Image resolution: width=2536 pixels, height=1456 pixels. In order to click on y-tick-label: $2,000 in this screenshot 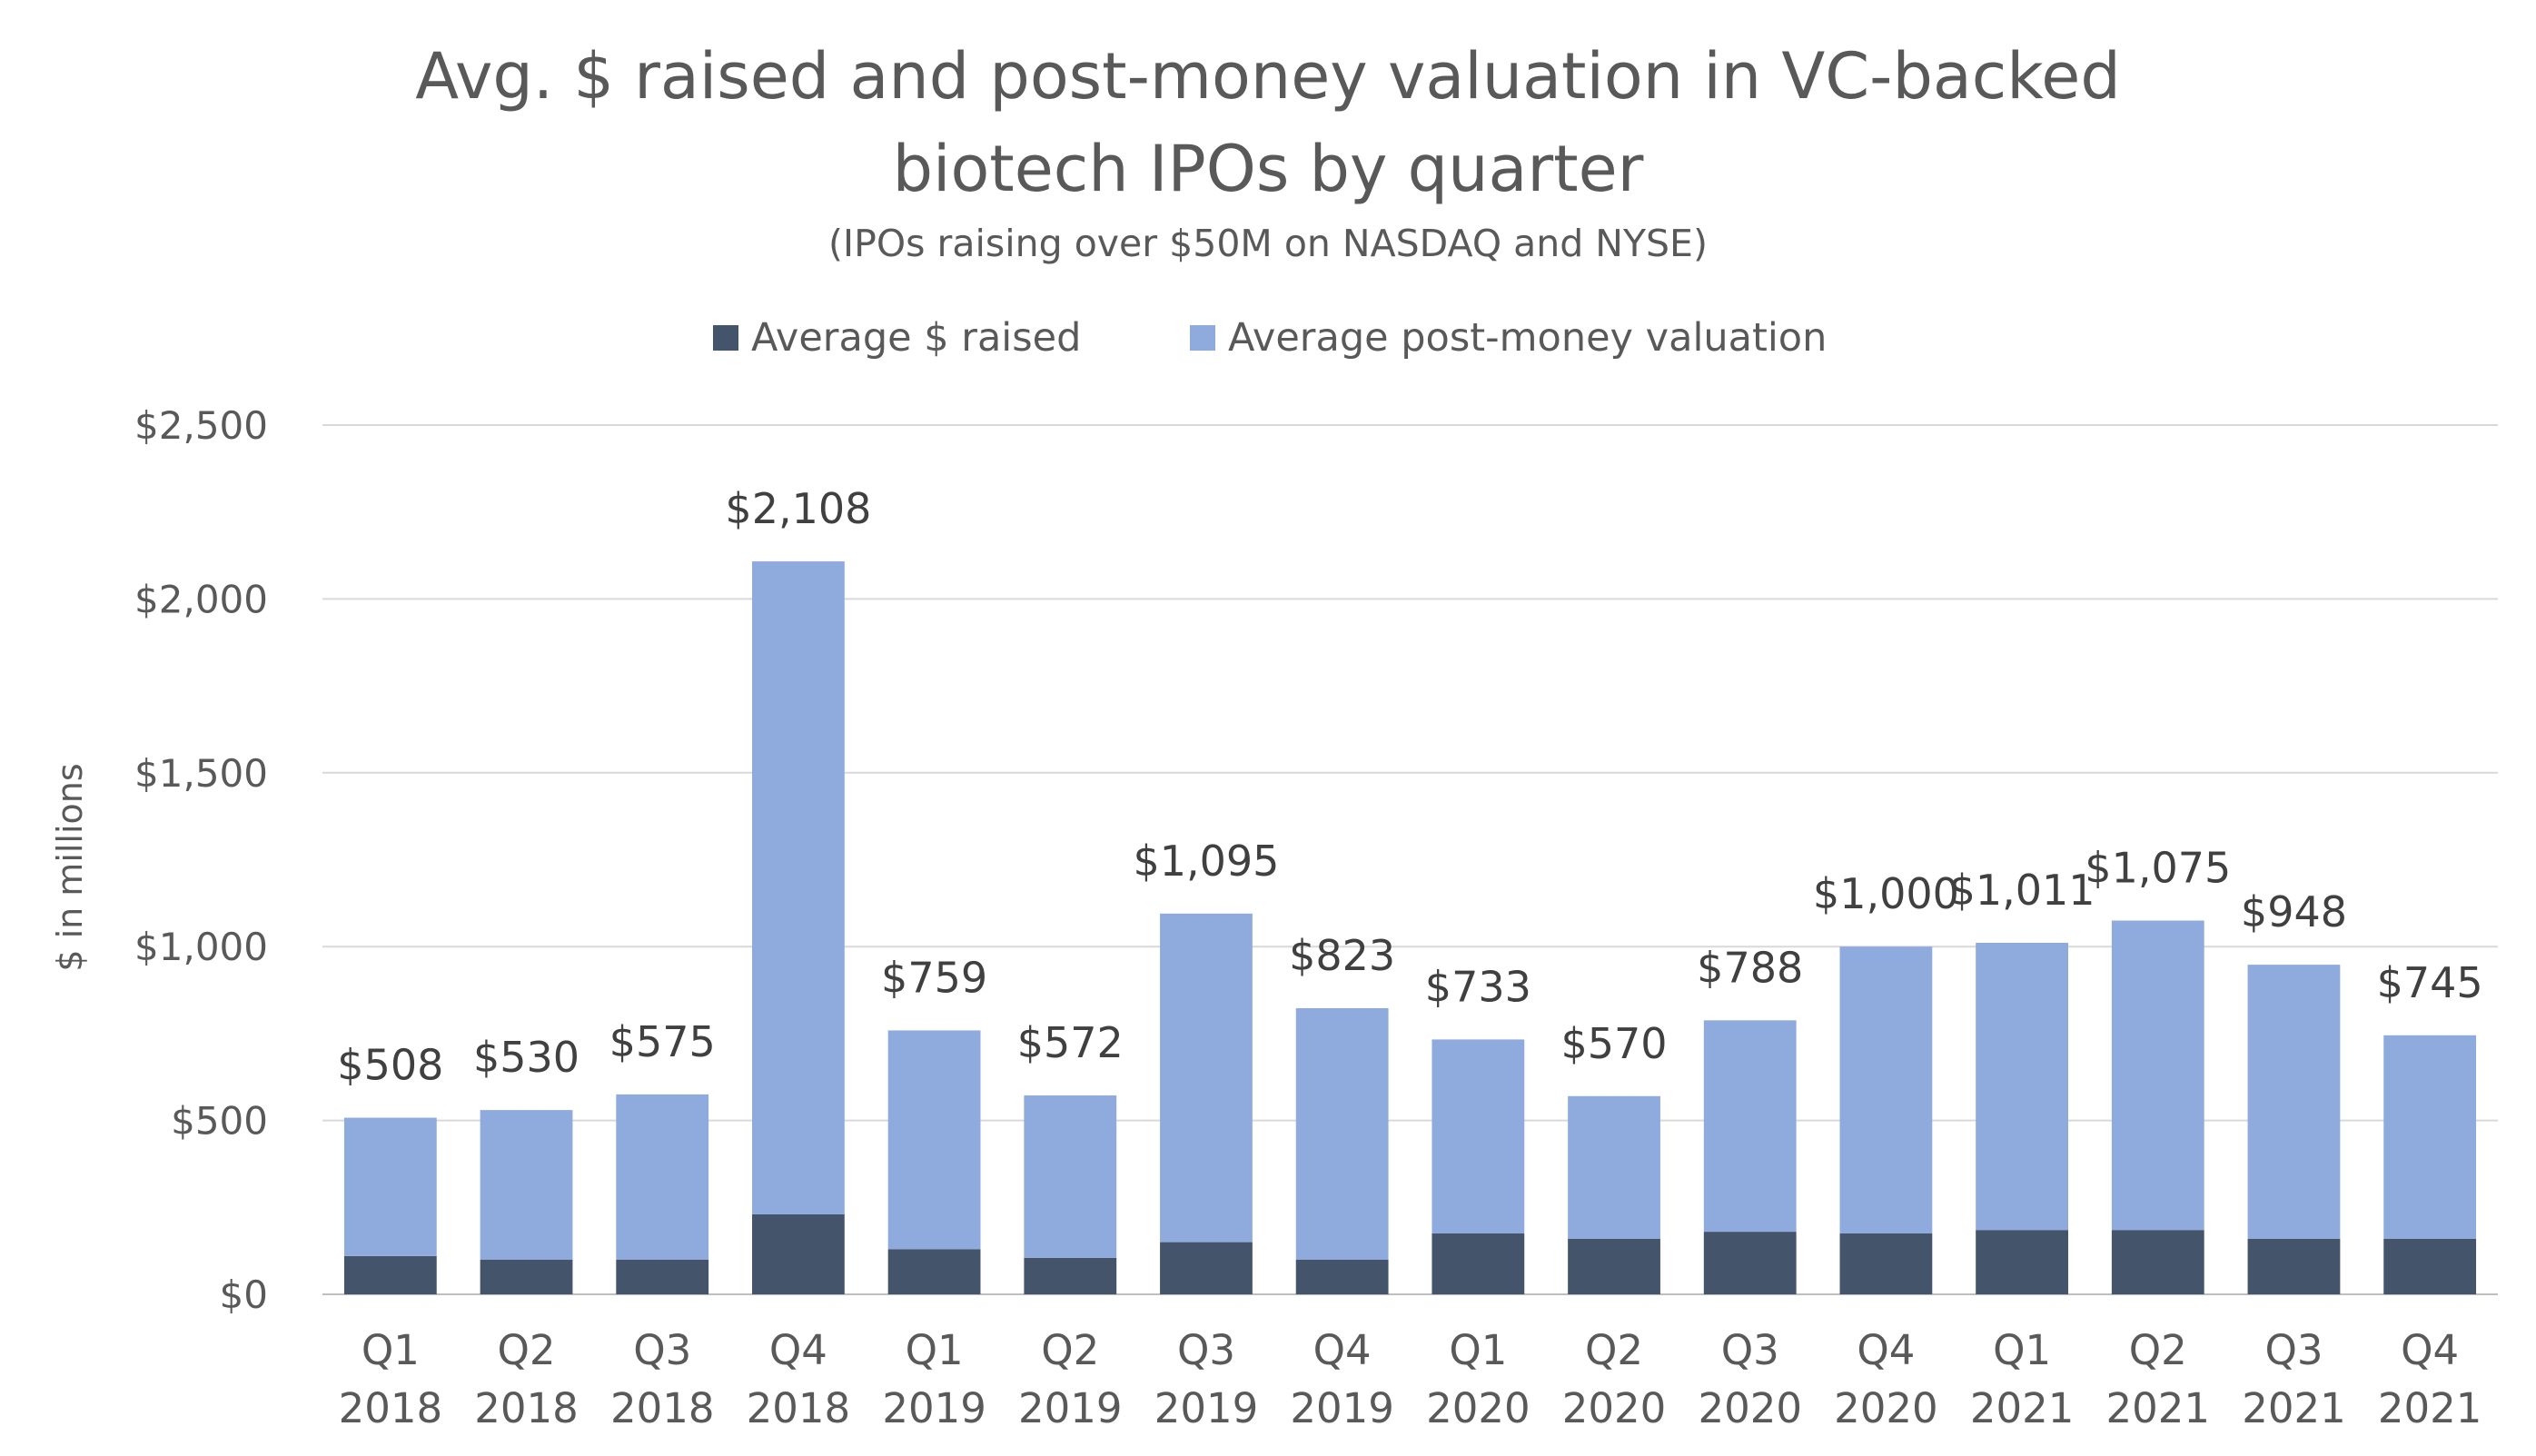, I will do `click(201, 599)`.